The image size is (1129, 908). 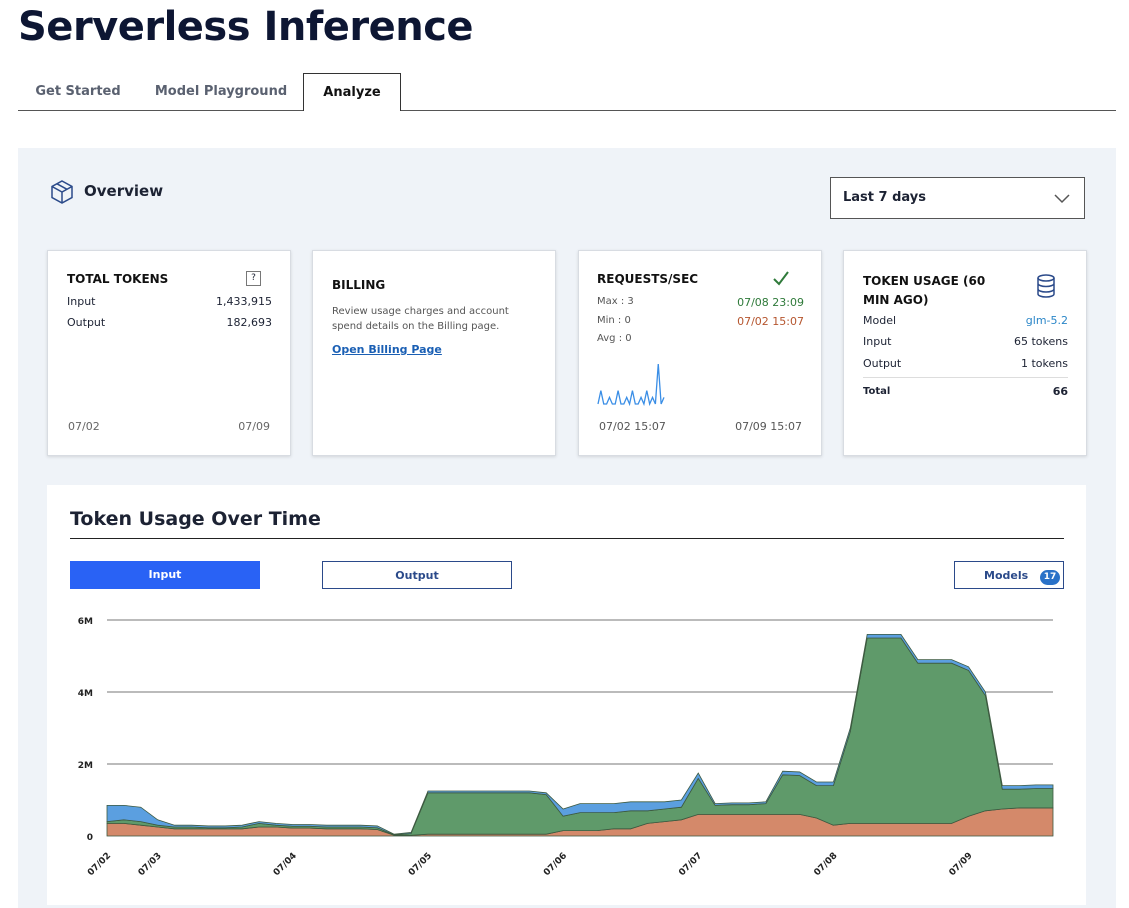 I want to click on tab: Get Started, so click(x=78, y=91).